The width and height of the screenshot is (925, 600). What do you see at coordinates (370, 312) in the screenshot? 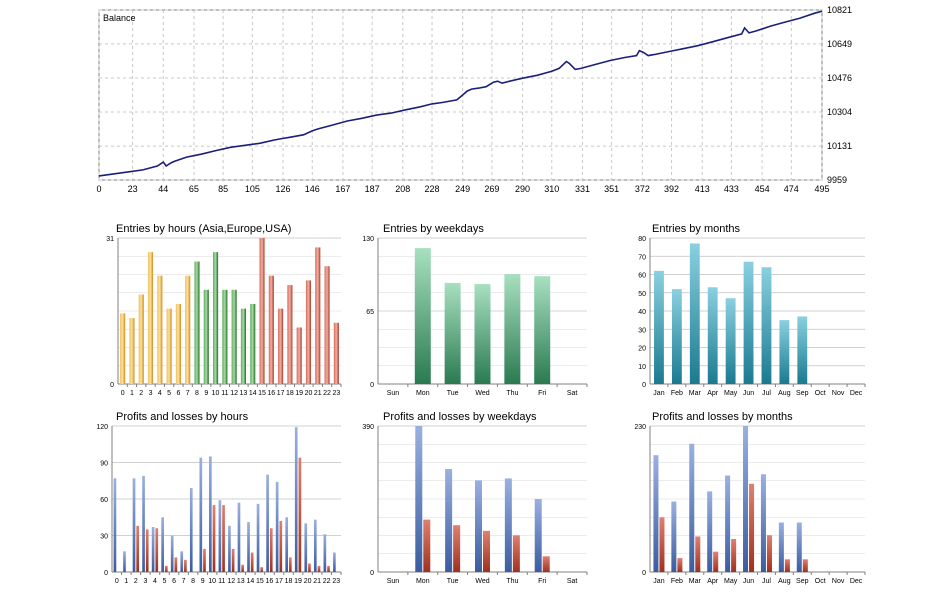
I see `entries-by-weekdays-y-tick: 65` at bounding box center [370, 312].